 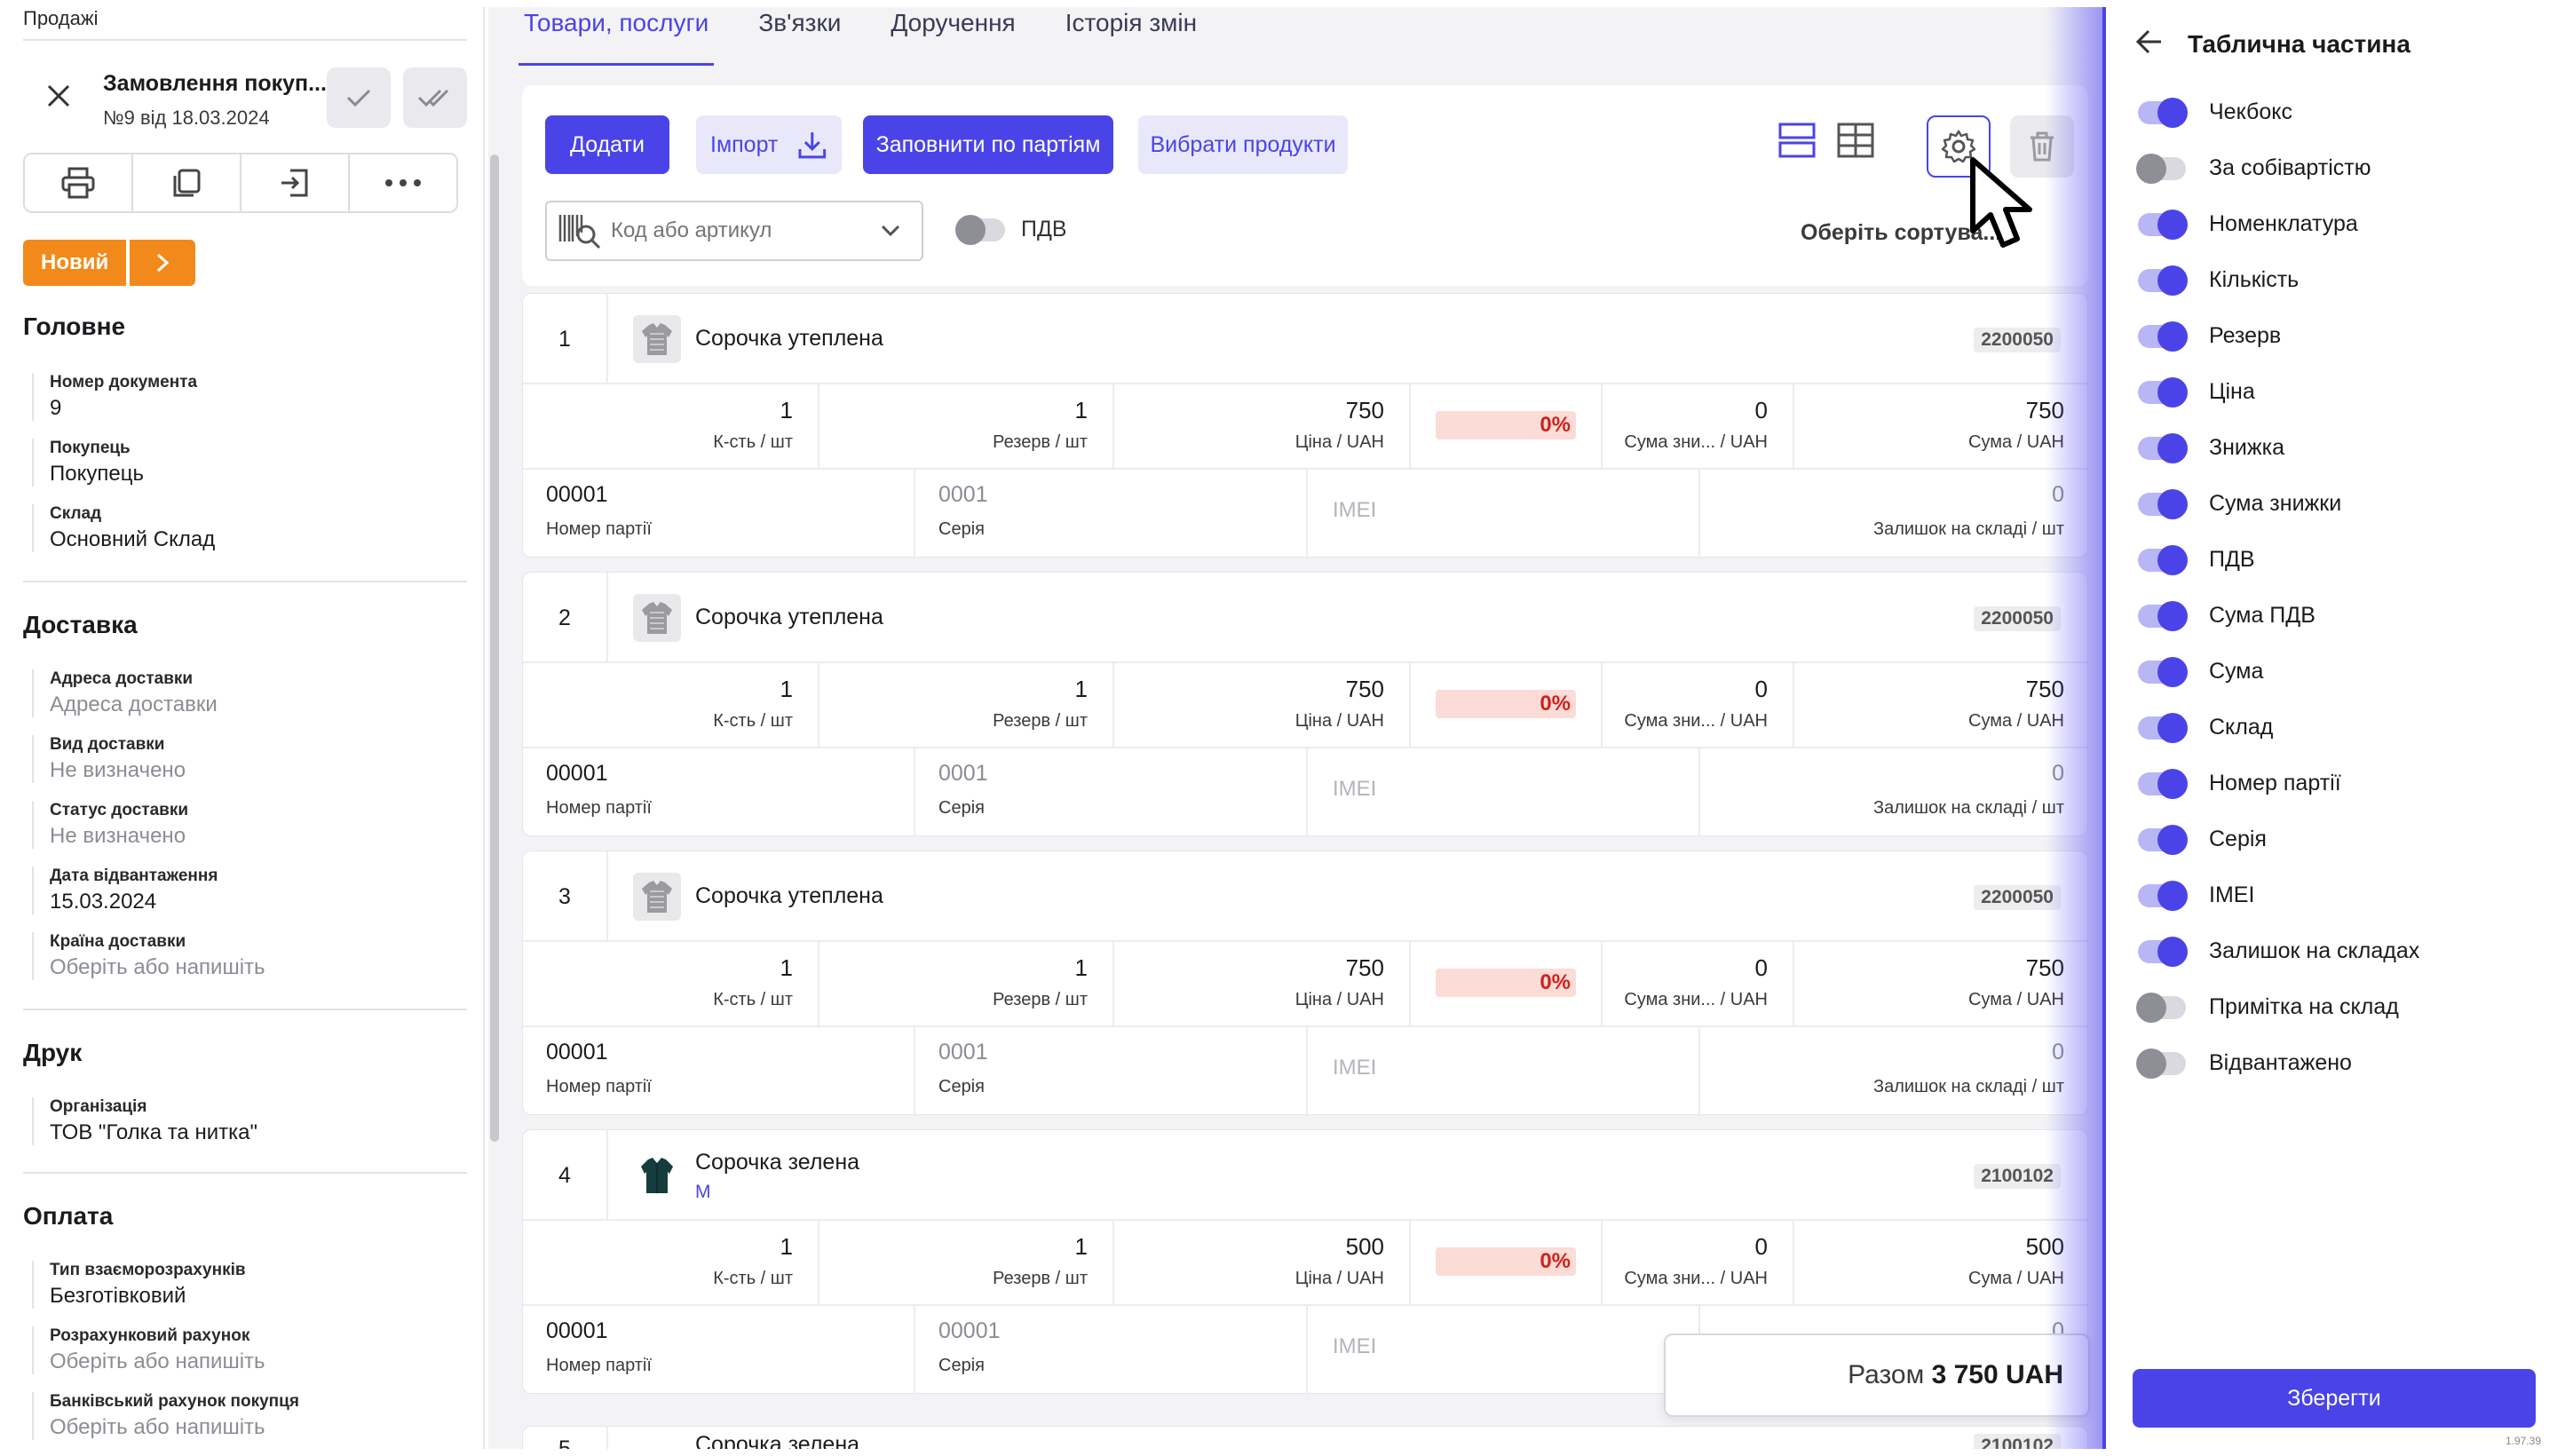 What do you see at coordinates (769, 144) in the screenshot?
I see `import-button: Імпорт` at bounding box center [769, 144].